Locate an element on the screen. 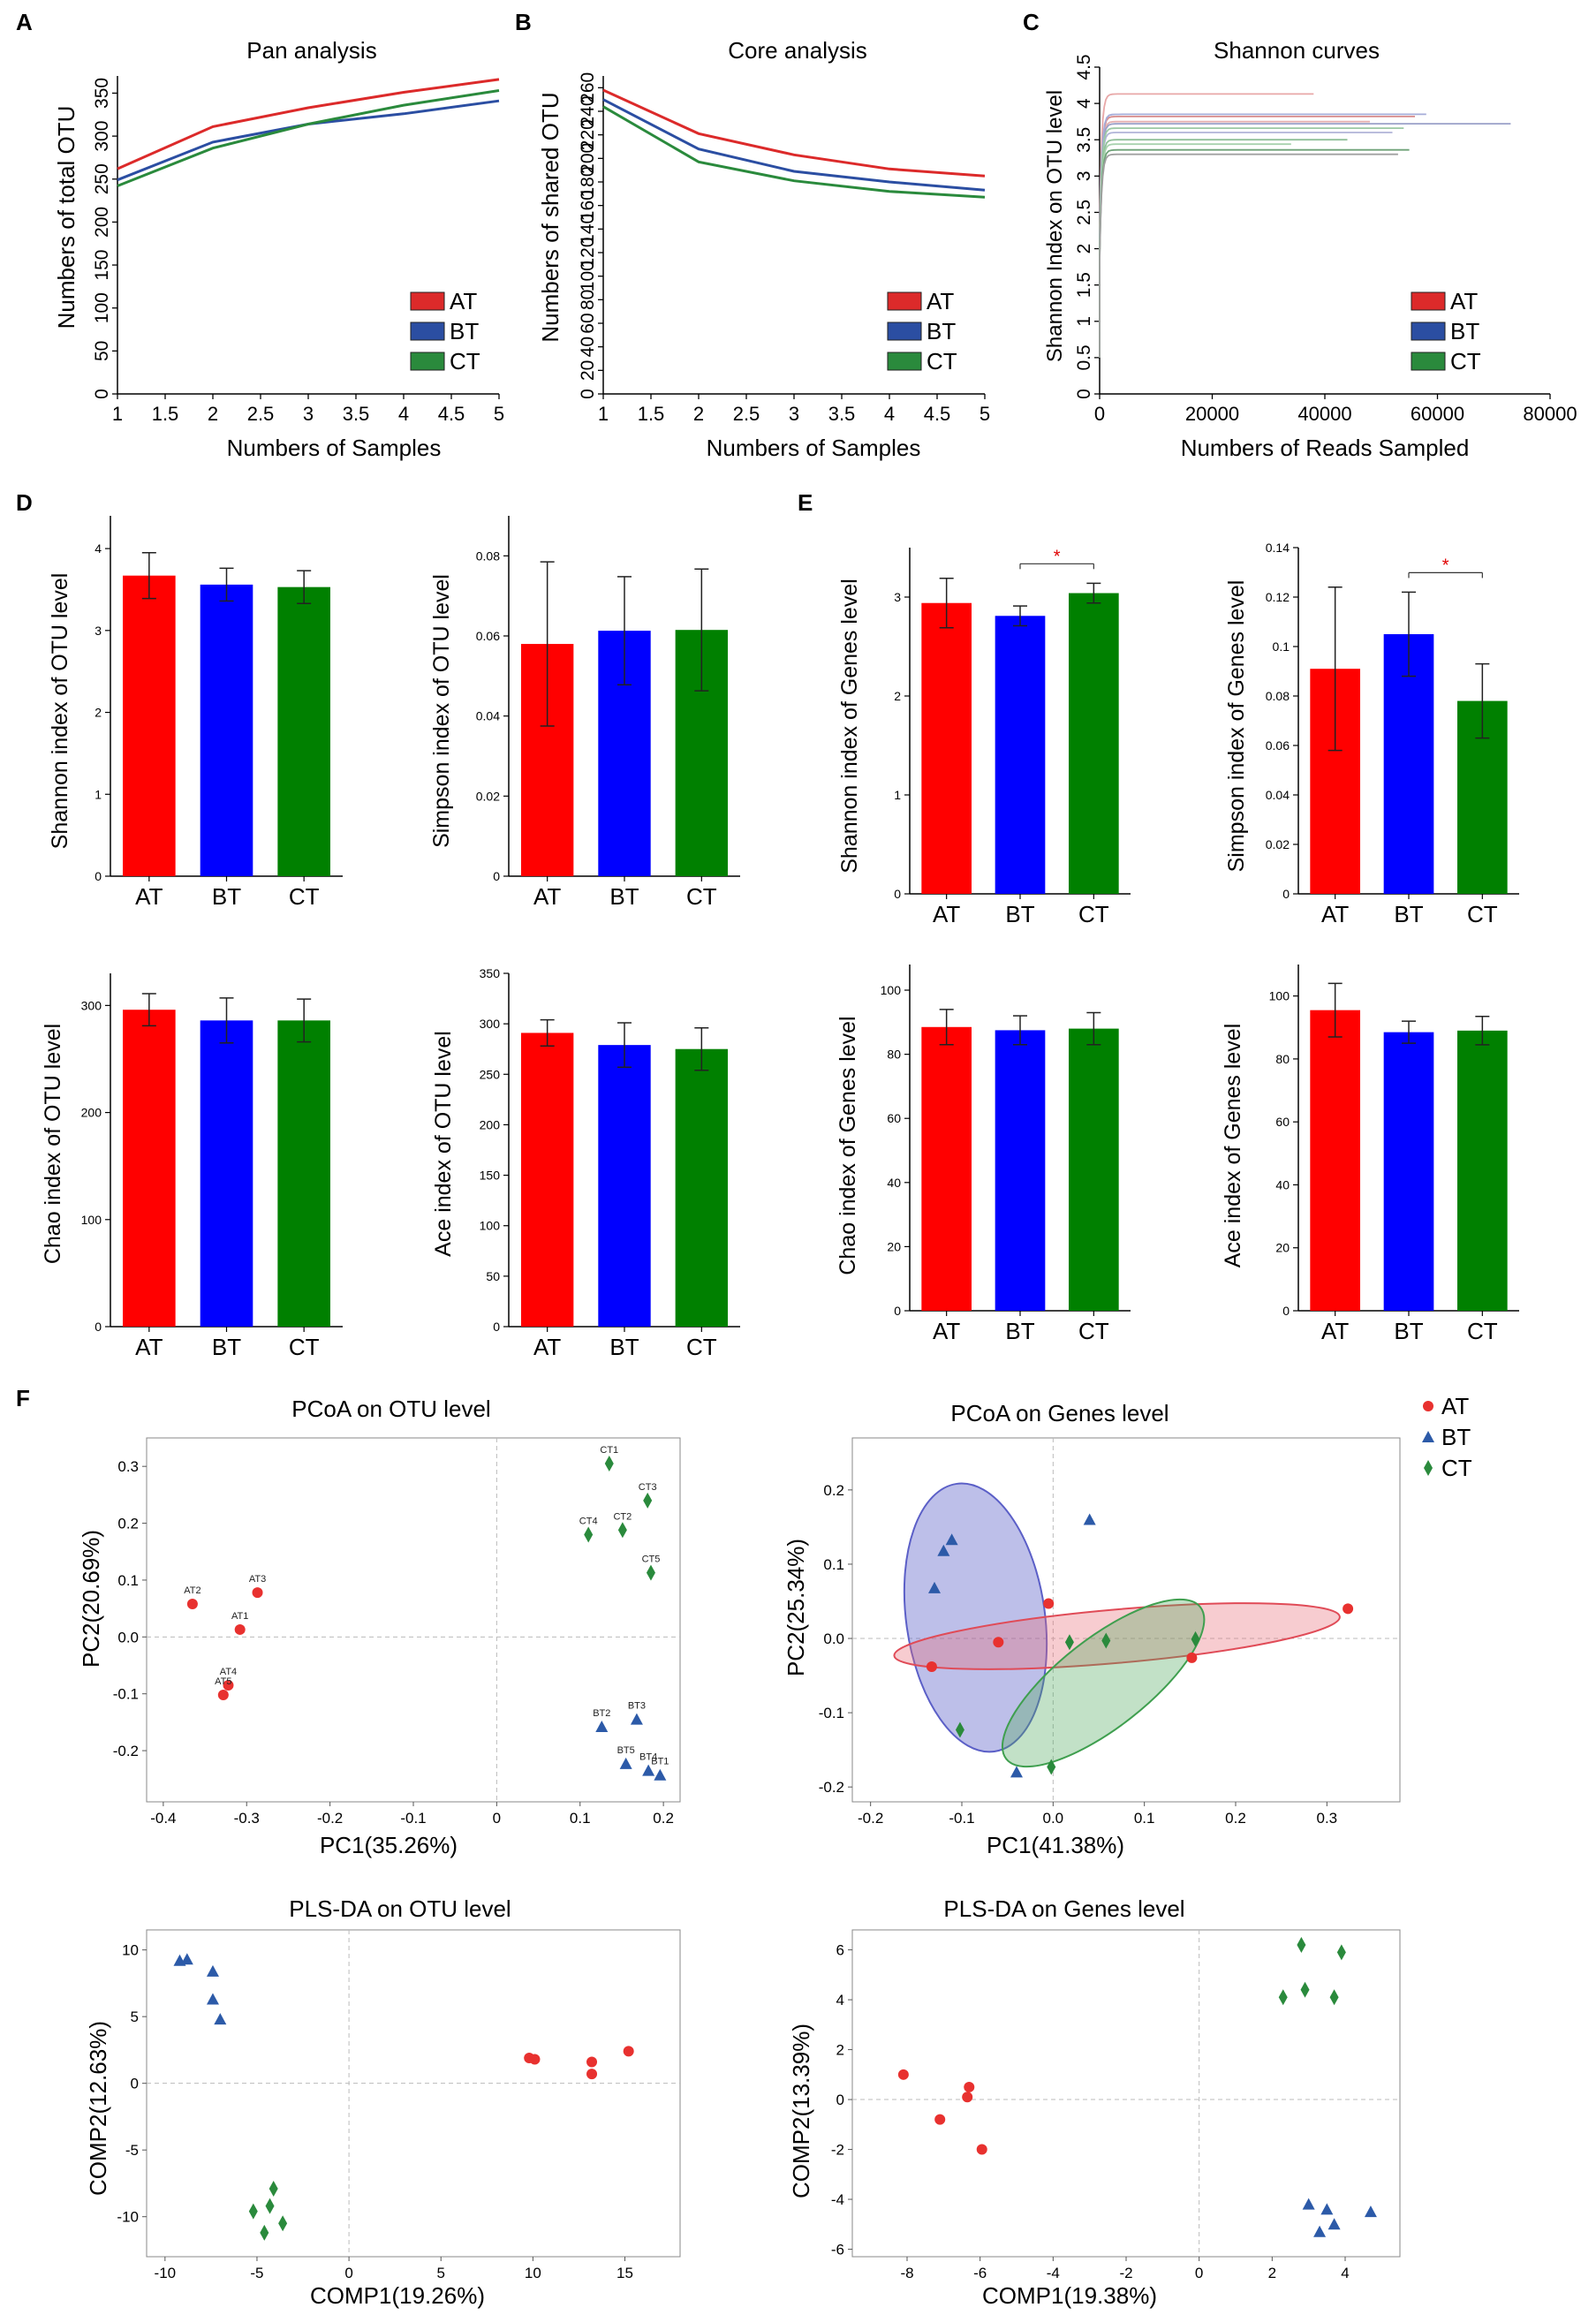 The image size is (1596, 2315). y-axis-label: Numbers of total OTU is located at coordinates (66, 217).